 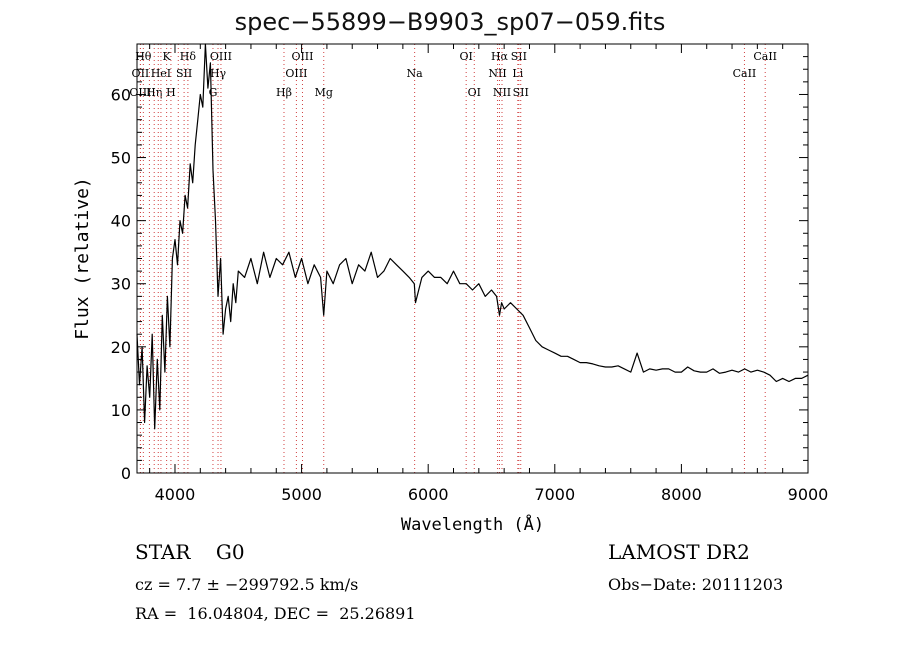 What do you see at coordinates (184, 73) in the screenshot?
I see `line-label-10: SII` at bounding box center [184, 73].